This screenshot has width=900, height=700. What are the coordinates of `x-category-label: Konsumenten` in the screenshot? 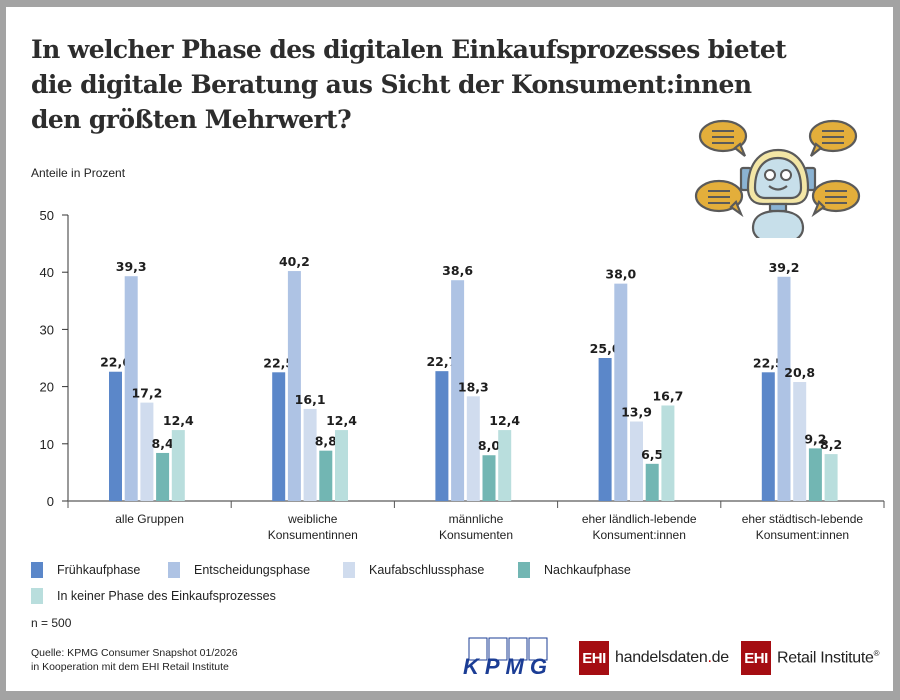 It's located at (476, 535).